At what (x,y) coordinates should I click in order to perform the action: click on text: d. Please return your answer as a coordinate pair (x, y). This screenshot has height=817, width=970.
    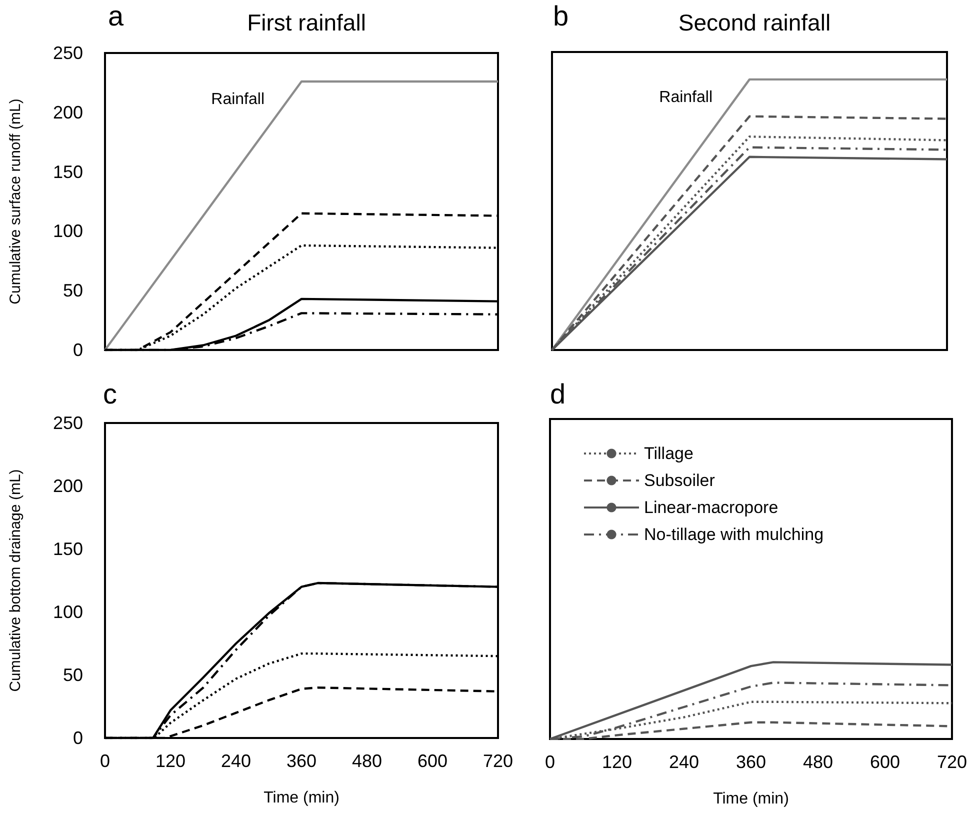
    Looking at the image, I should click on (558, 394).